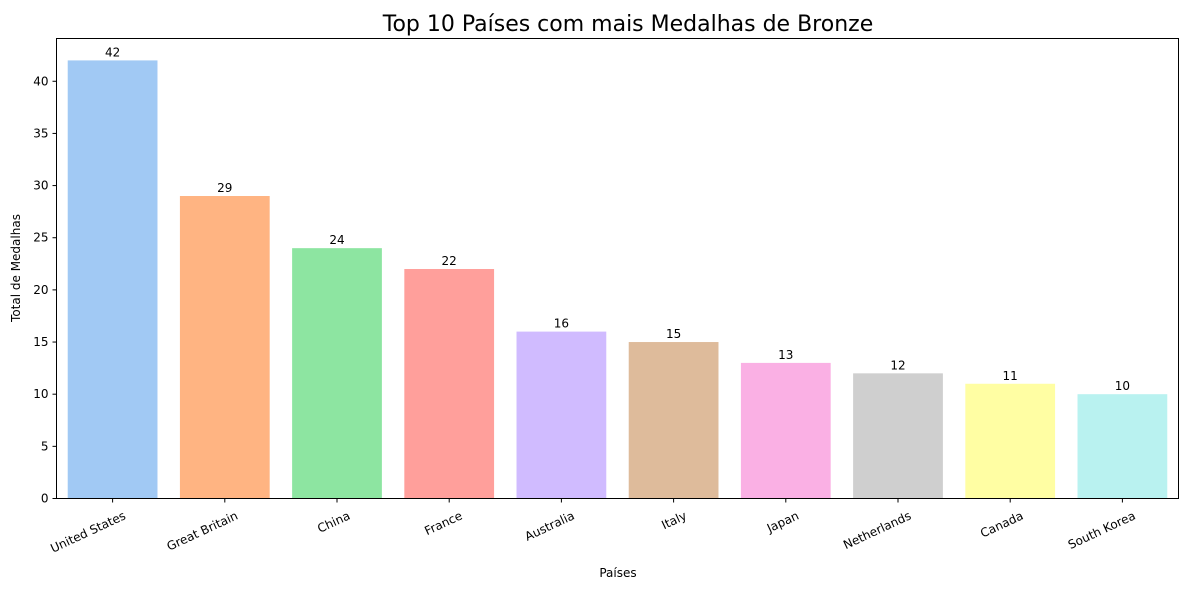  I want to click on data-label: 10, so click(1122, 386).